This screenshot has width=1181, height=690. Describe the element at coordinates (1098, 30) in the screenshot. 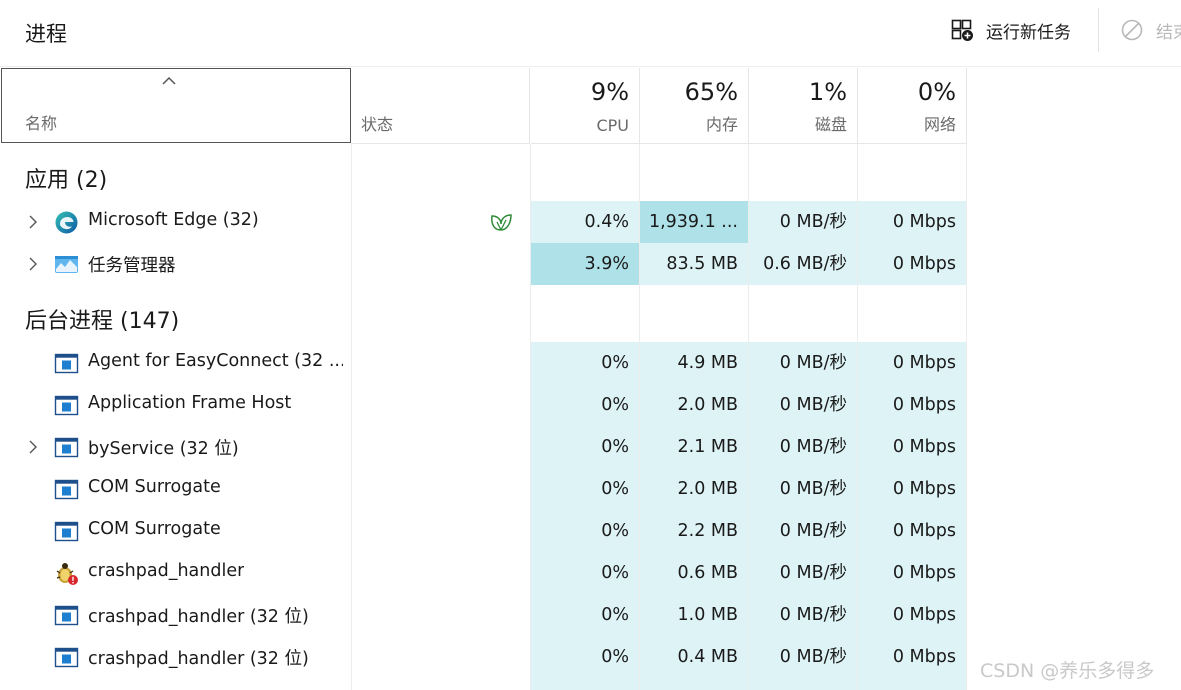

I see `toolbar-divider` at that location.